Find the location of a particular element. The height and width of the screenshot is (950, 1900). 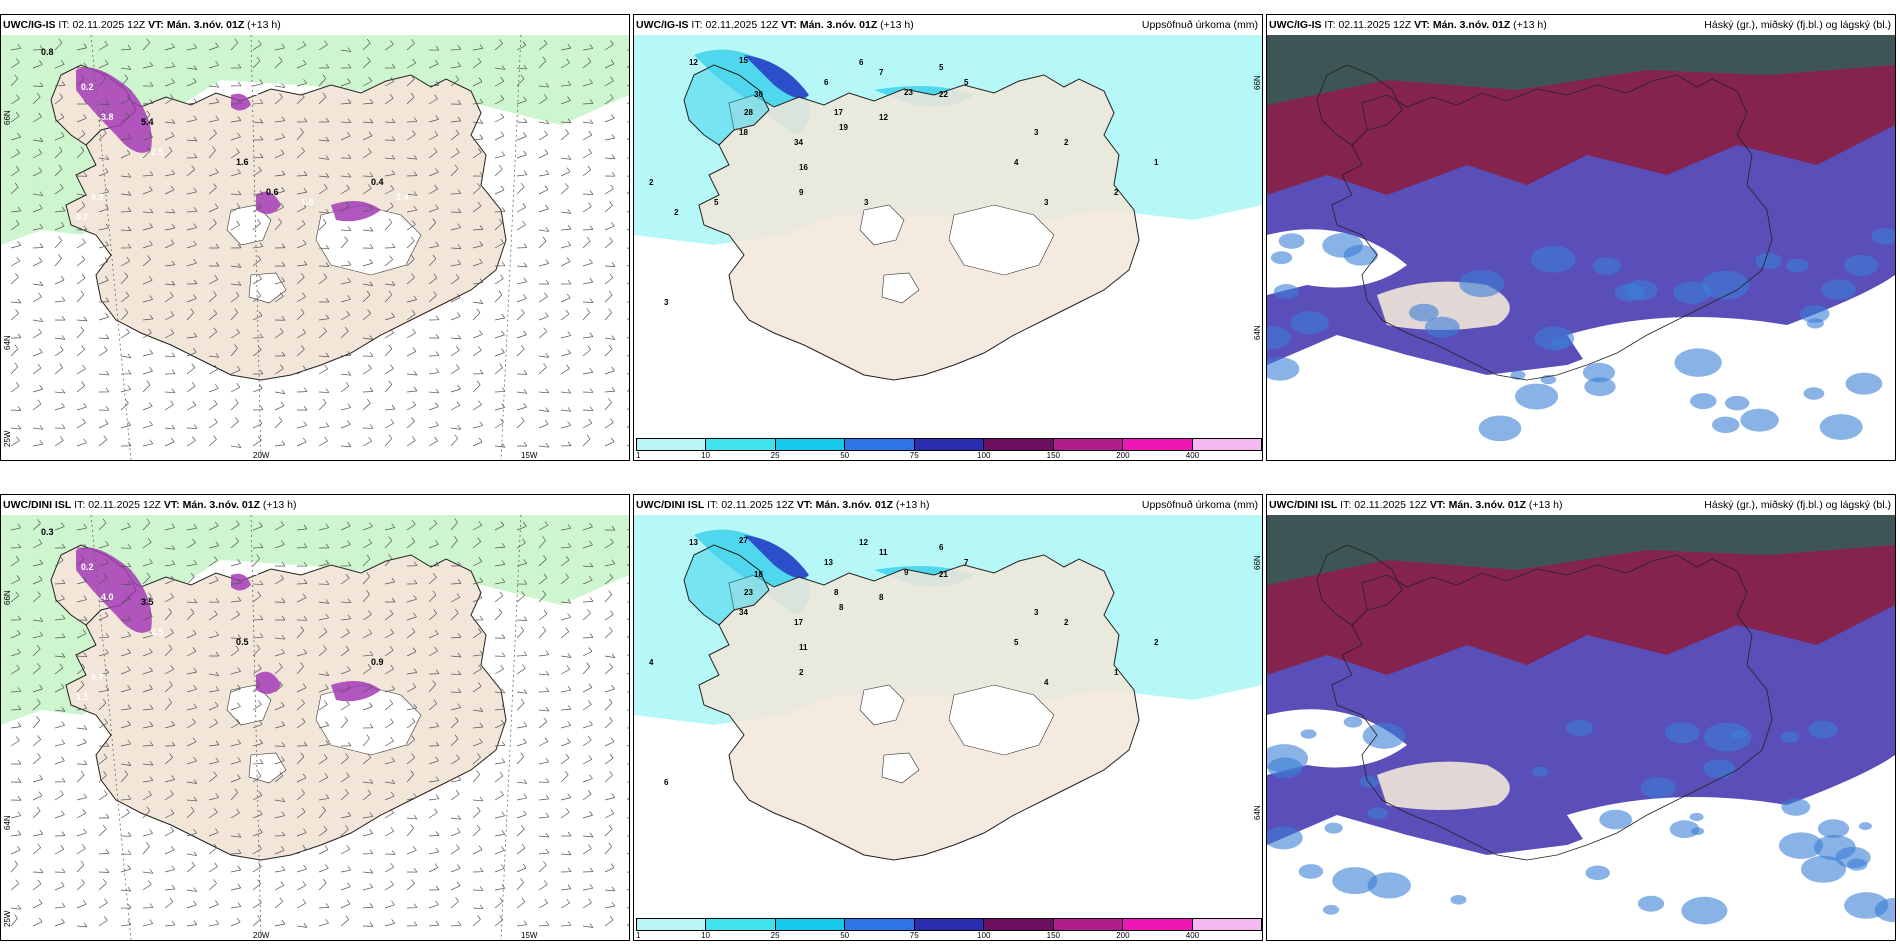

precip-value-label: 8 is located at coordinates (841, 607).